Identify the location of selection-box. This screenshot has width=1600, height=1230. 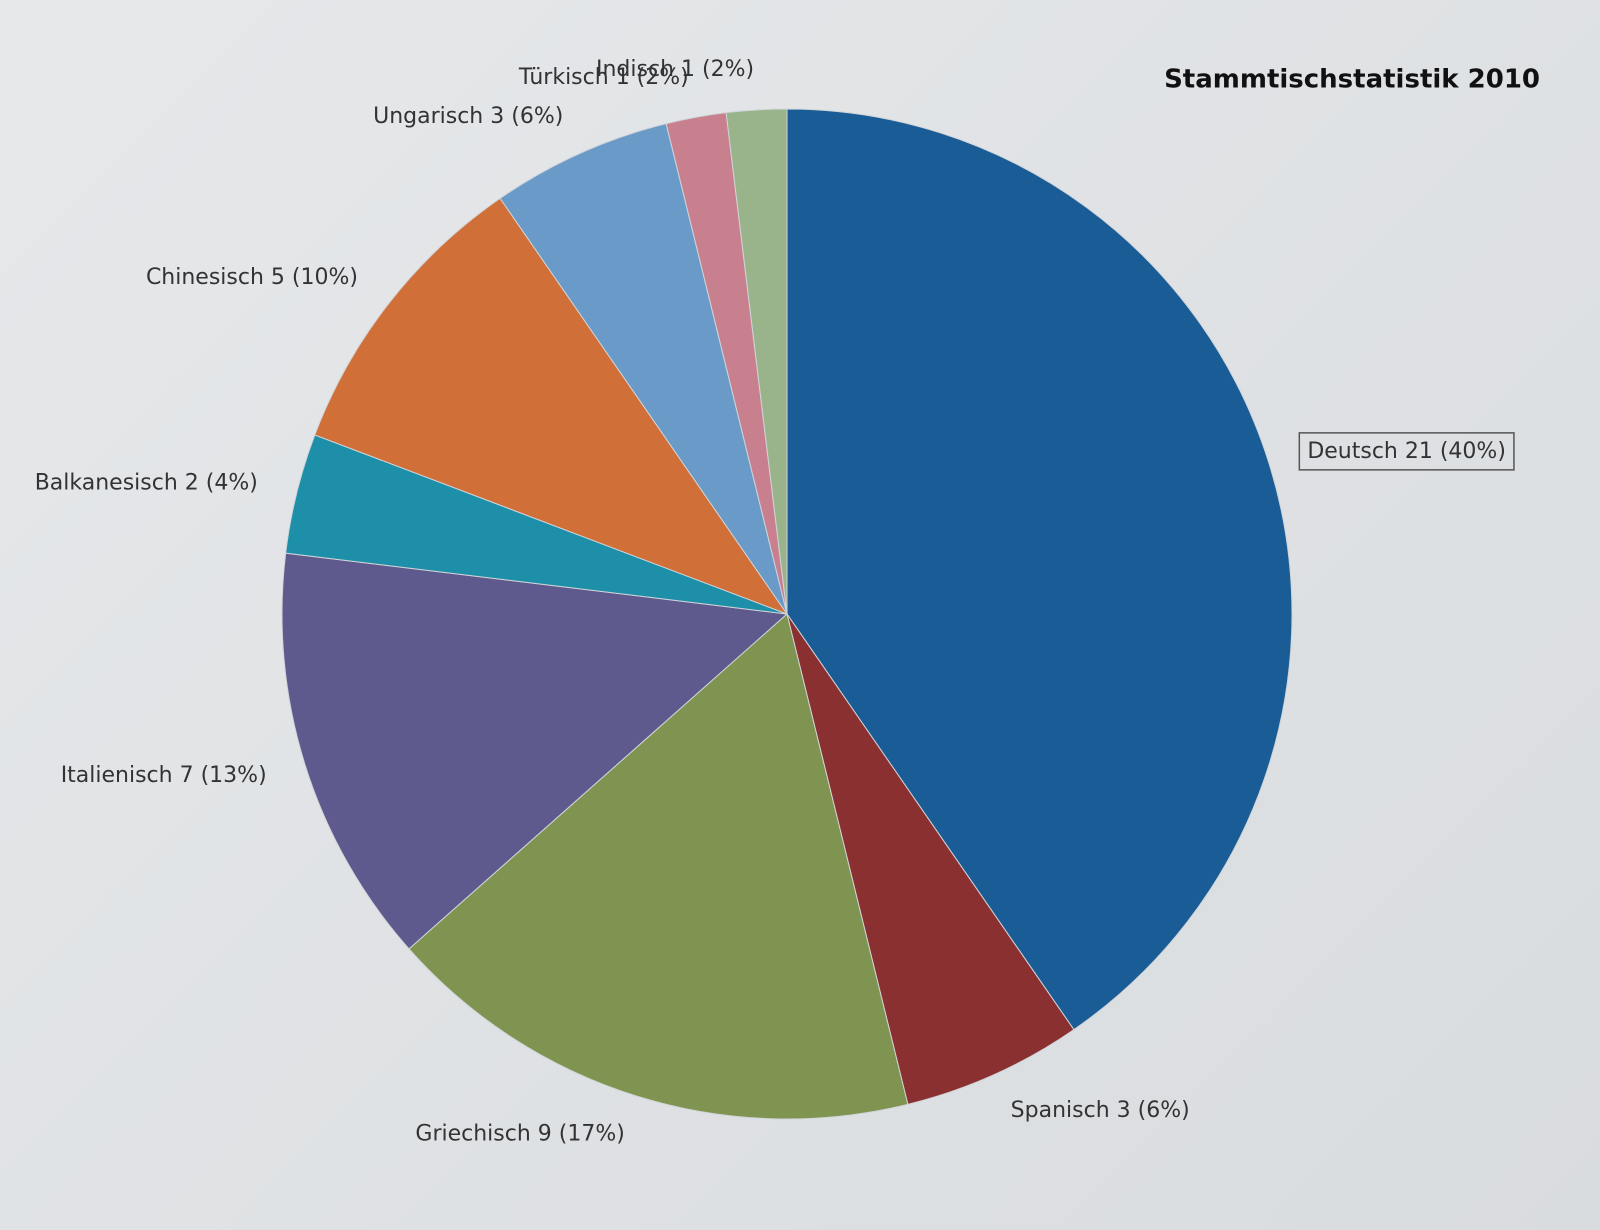
(1406, 451).